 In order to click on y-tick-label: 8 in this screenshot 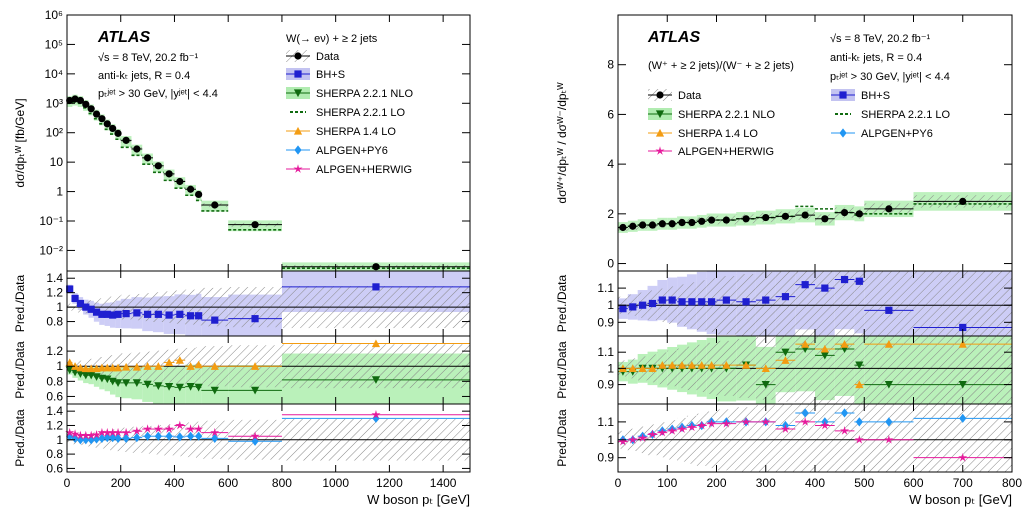, I will do `click(610, 65)`.